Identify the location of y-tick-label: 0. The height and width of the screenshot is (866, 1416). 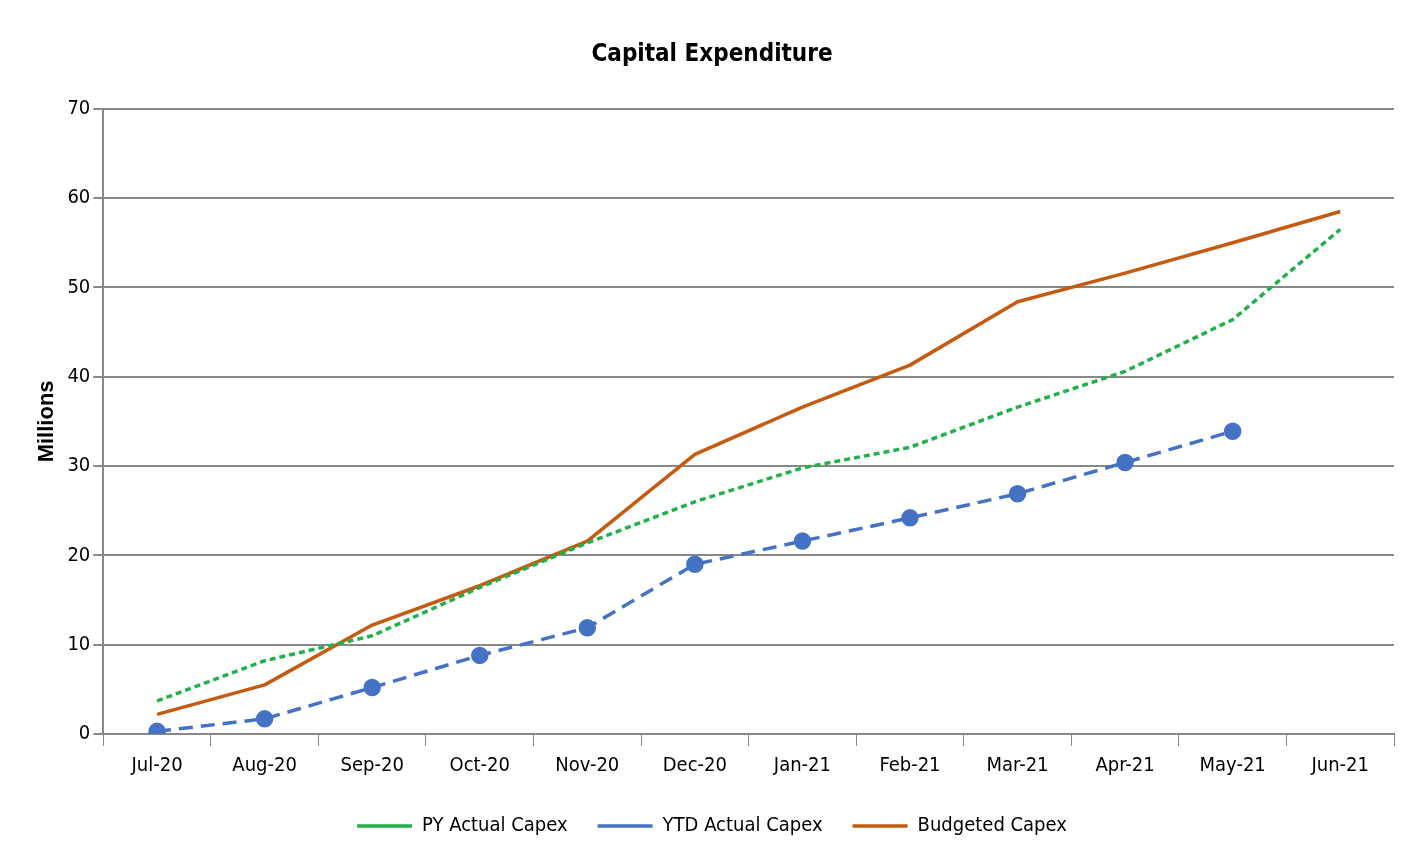
(84, 732).